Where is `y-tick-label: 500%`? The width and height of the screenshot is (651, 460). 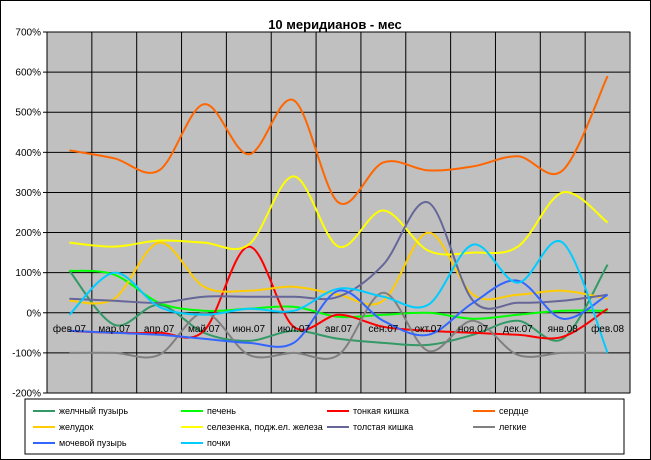
y-tick-label: 500% is located at coordinates (28, 113).